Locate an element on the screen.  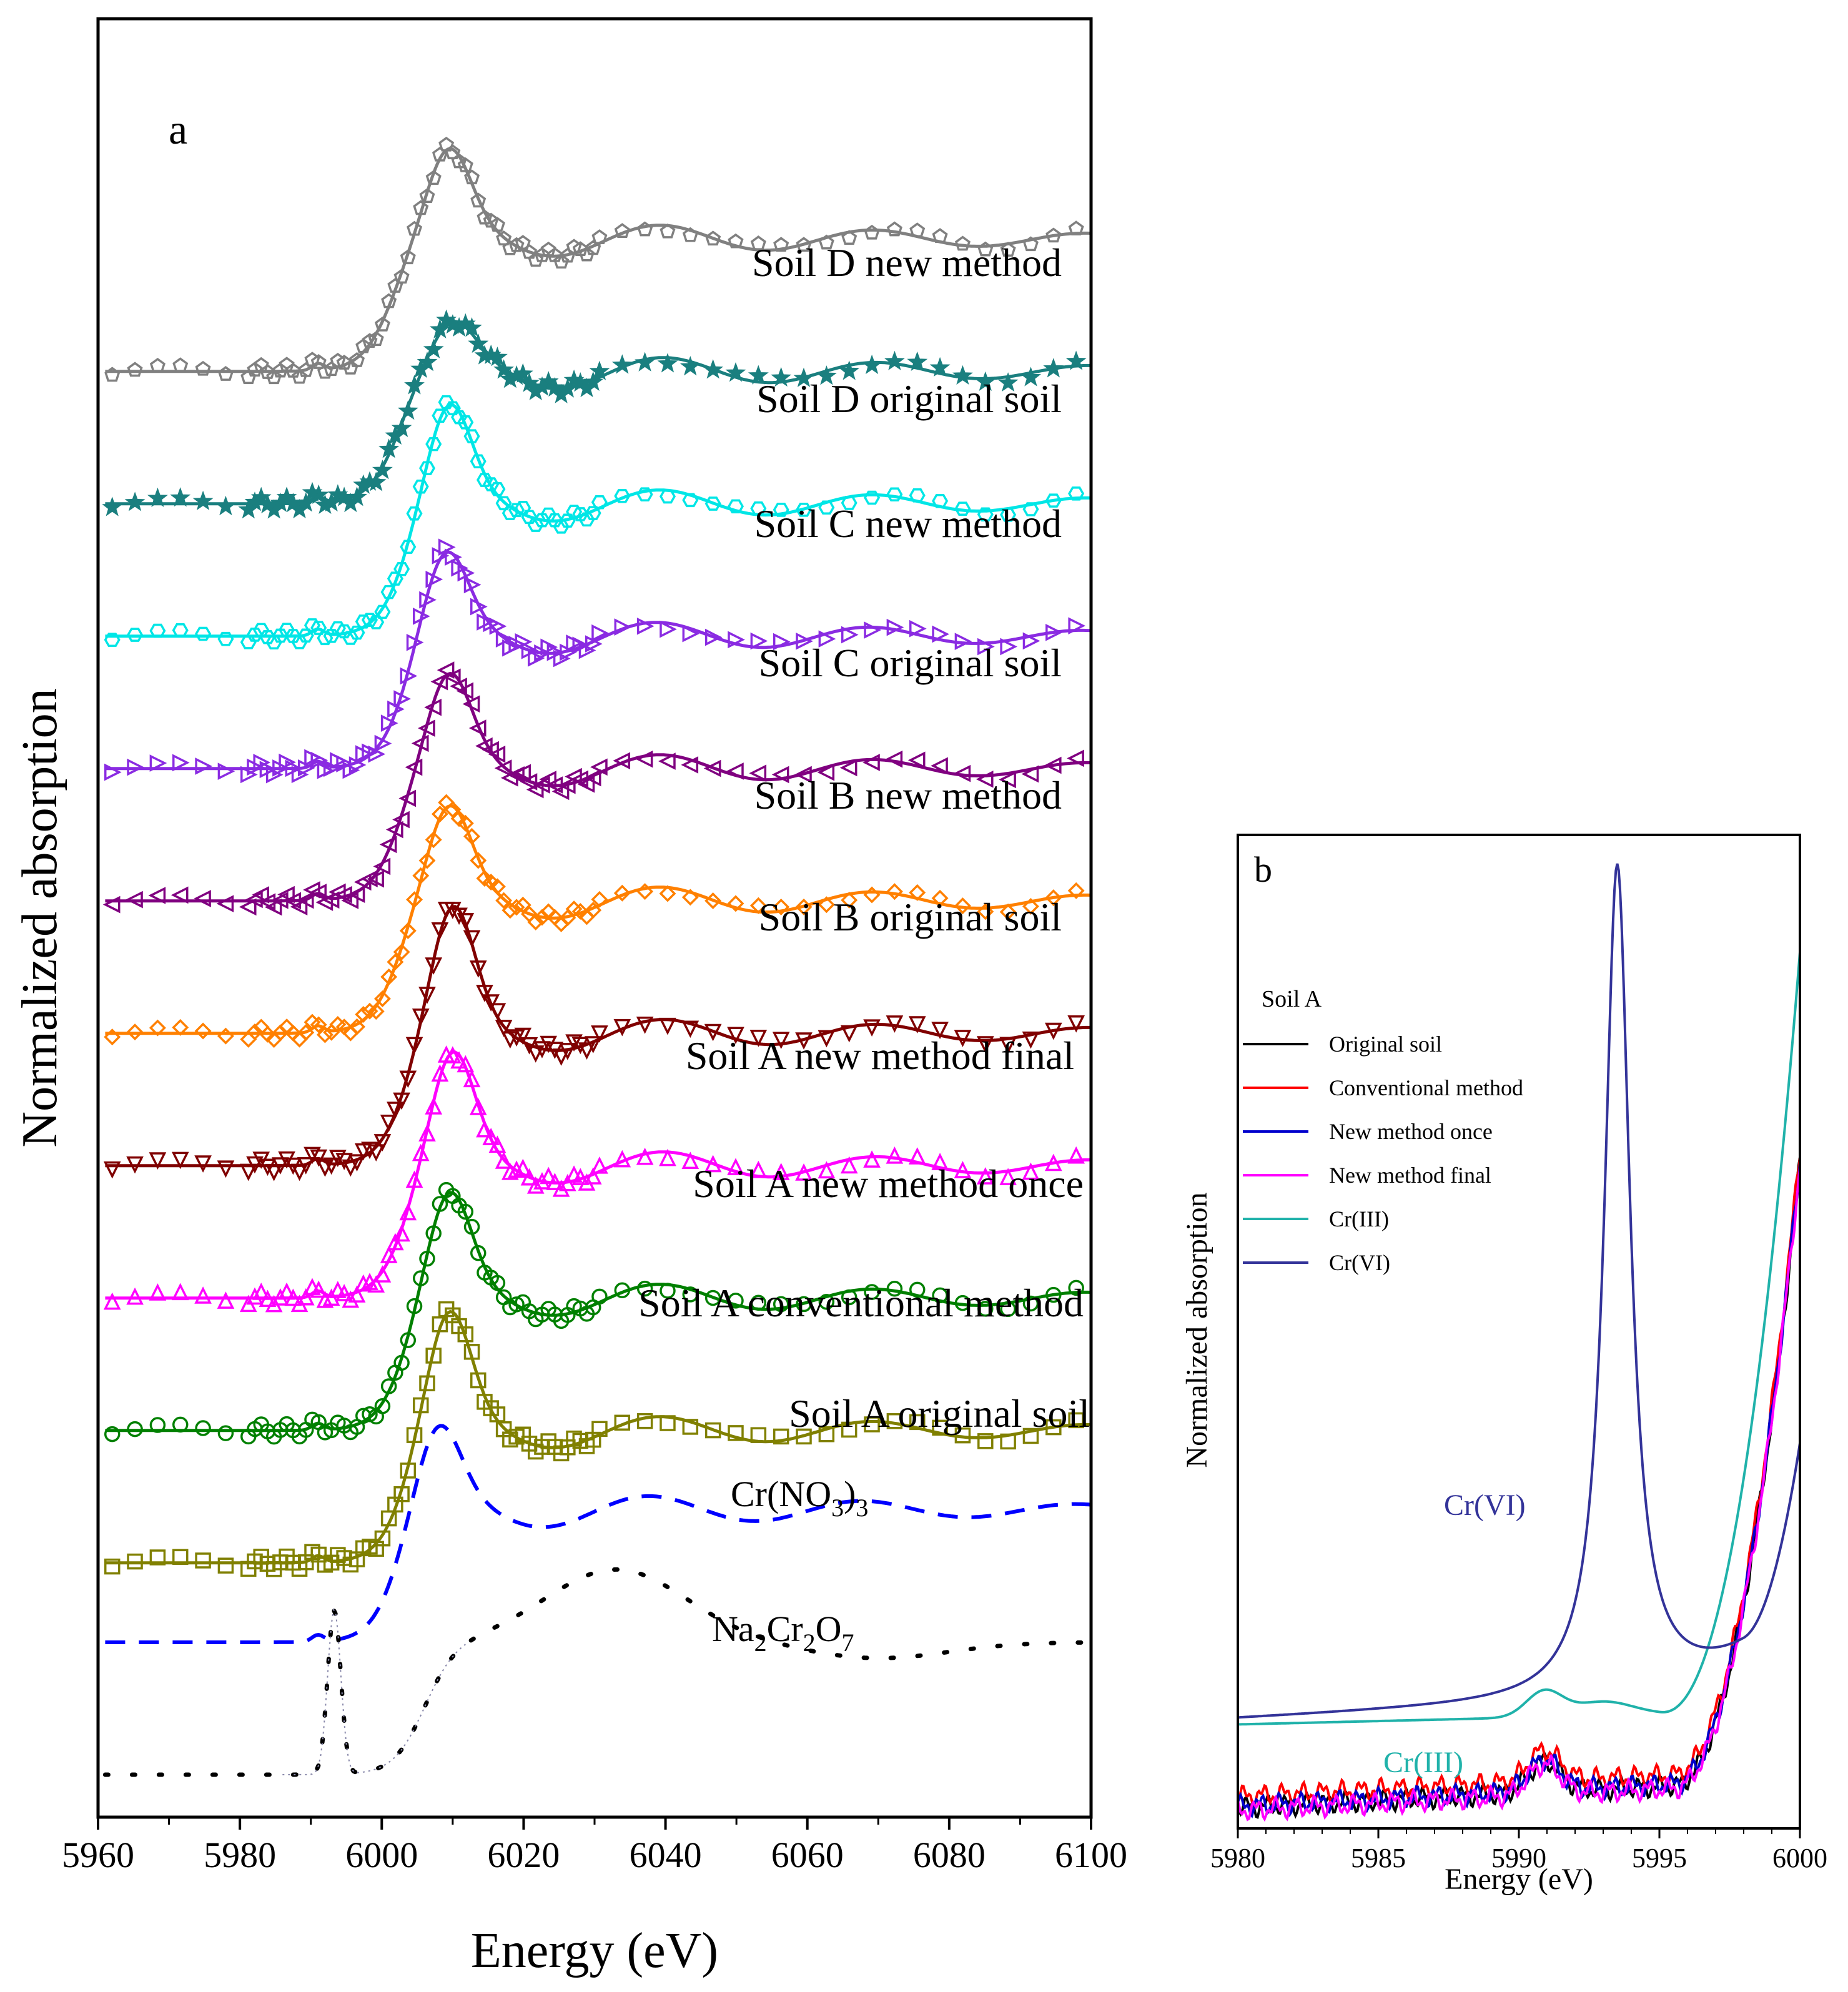
panel-b-x-tick-label-5980: 5980 is located at coordinates (1238, 1858).